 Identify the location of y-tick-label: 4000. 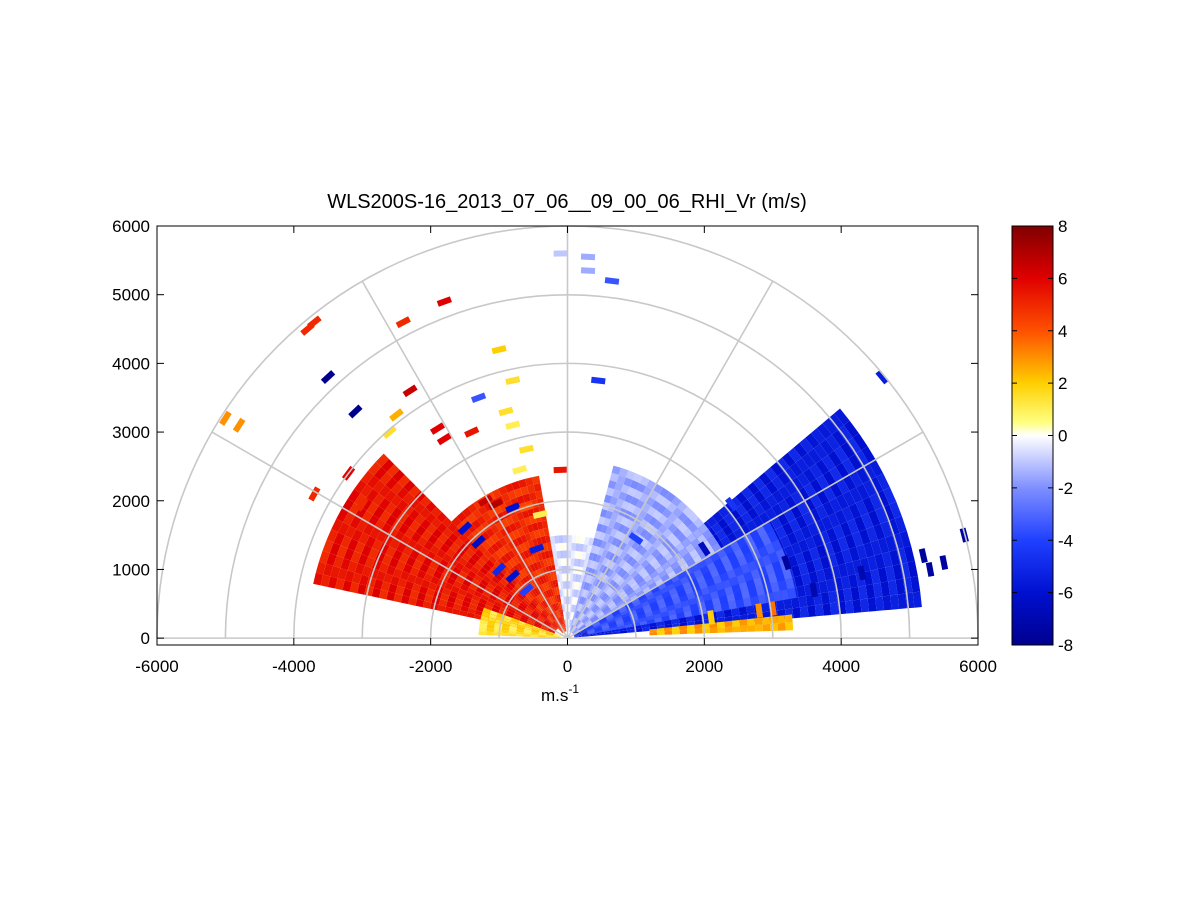
(131, 363).